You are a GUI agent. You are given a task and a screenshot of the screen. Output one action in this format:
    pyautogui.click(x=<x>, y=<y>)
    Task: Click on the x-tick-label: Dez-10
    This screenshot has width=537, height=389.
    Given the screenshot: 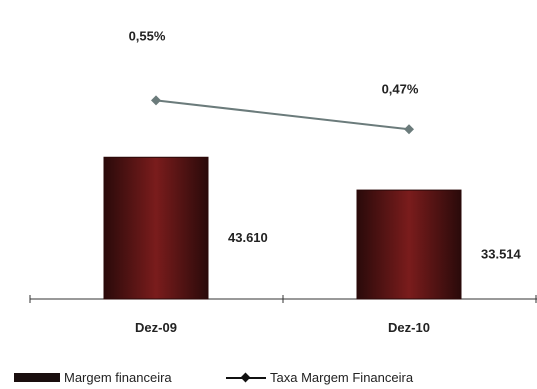 What is the action you would take?
    pyautogui.click(x=409, y=327)
    